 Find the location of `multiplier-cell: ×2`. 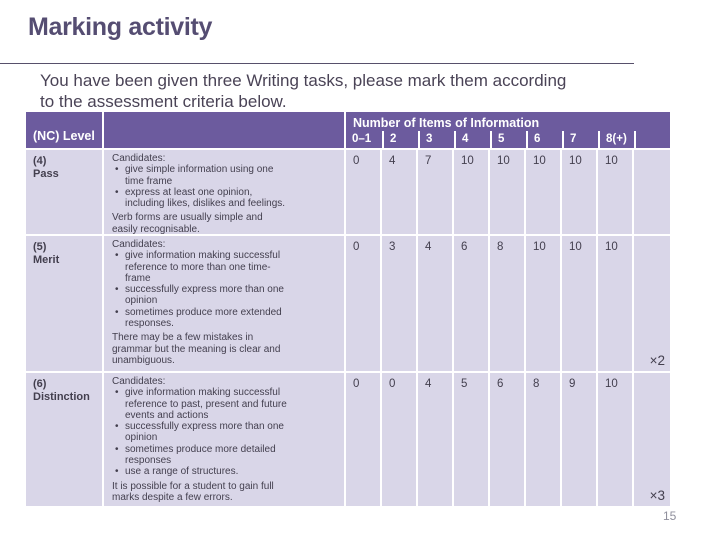

multiplier-cell: ×2 is located at coordinates (653, 304).